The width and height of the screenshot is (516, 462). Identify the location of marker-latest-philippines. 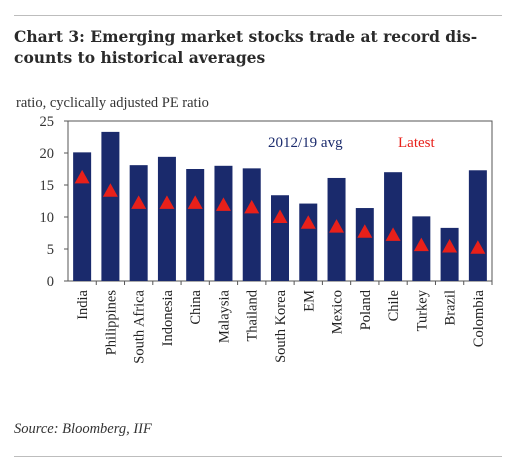
(110, 190).